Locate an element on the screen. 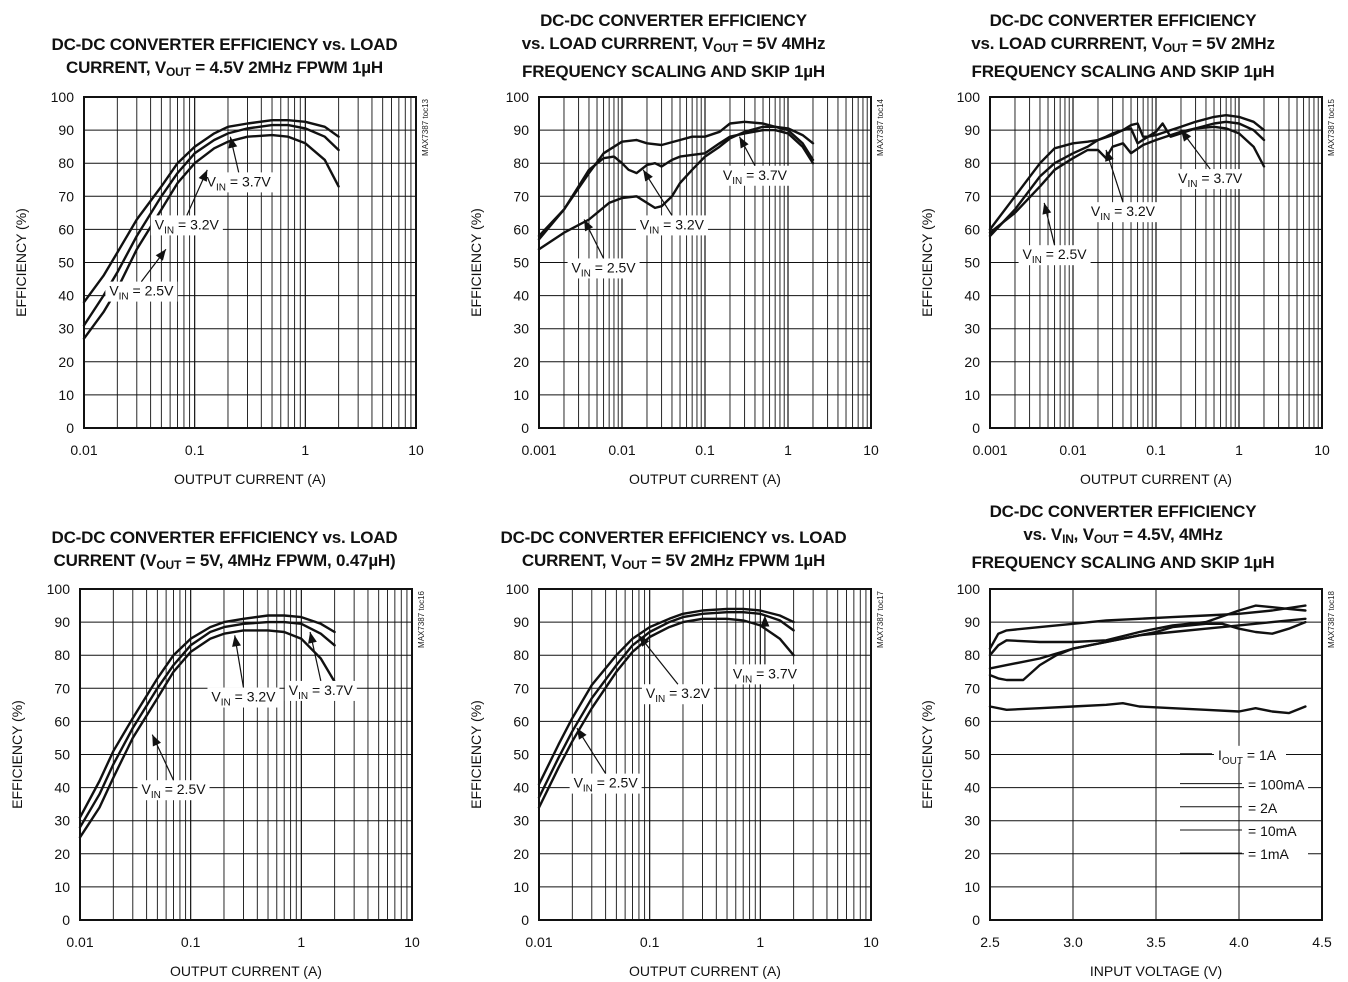 The height and width of the screenshot is (982, 1348). annotation-label: VIN = 2.5V is located at coordinates (606, 785).